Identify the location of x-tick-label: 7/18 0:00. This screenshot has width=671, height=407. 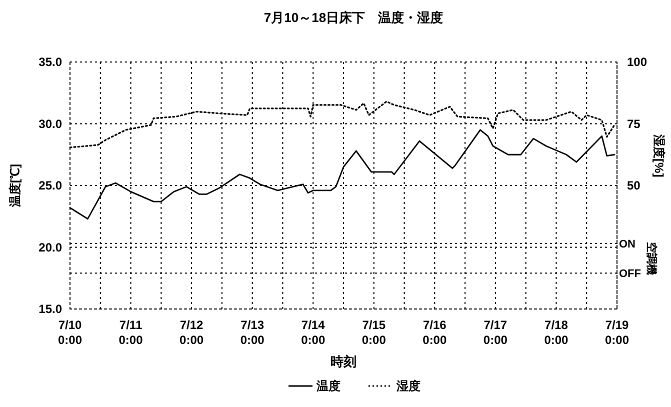
(556, 332).